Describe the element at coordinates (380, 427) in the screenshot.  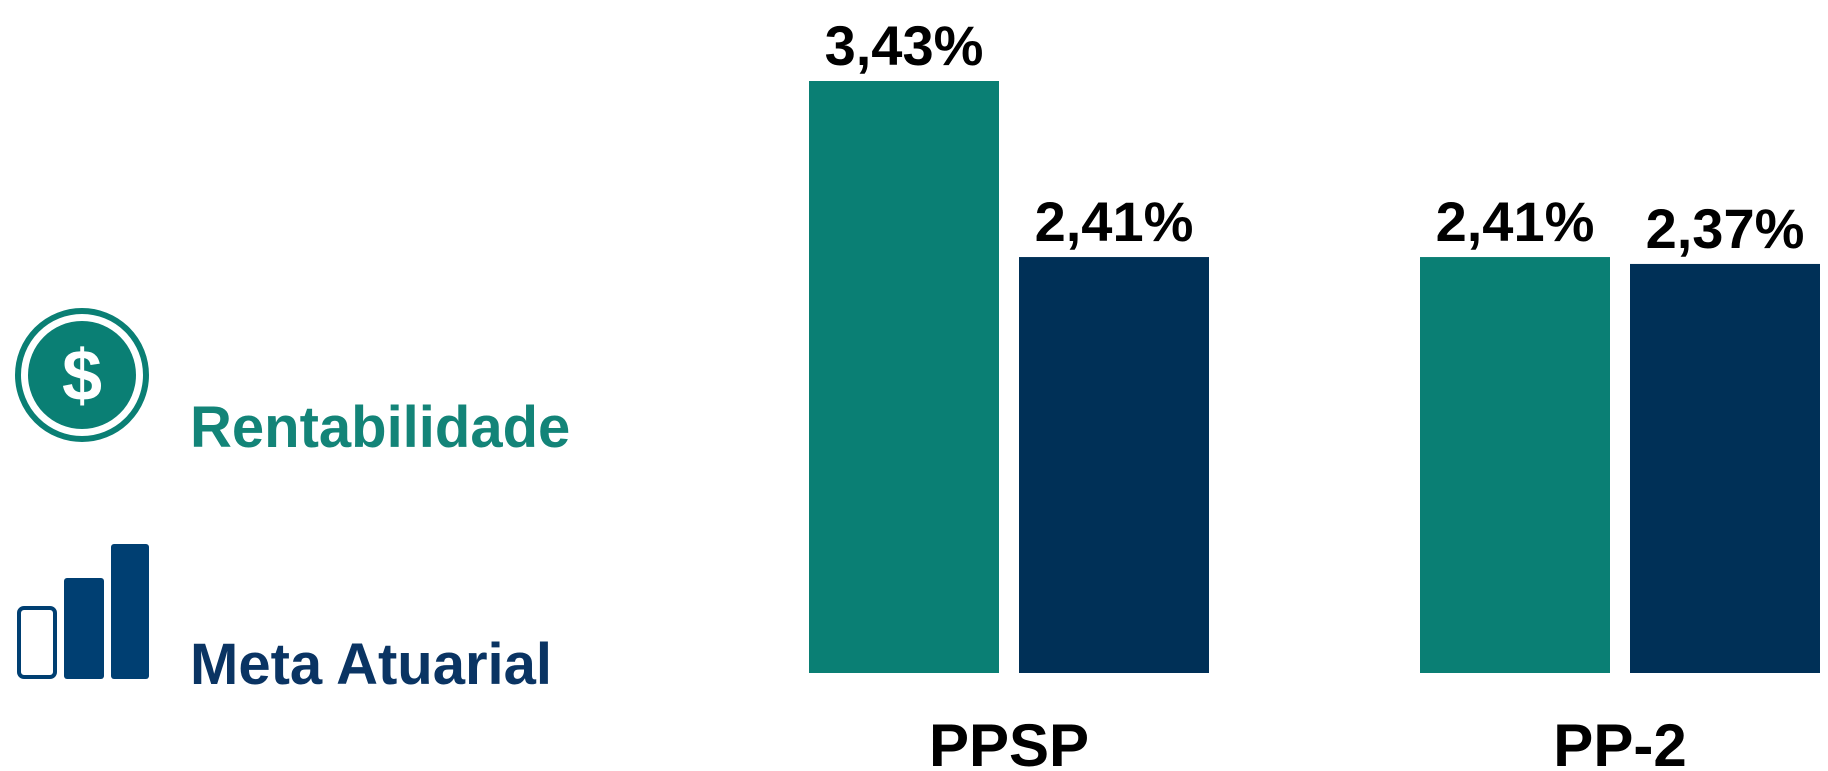
I see `legend-label: Rentabilidade` at that location.